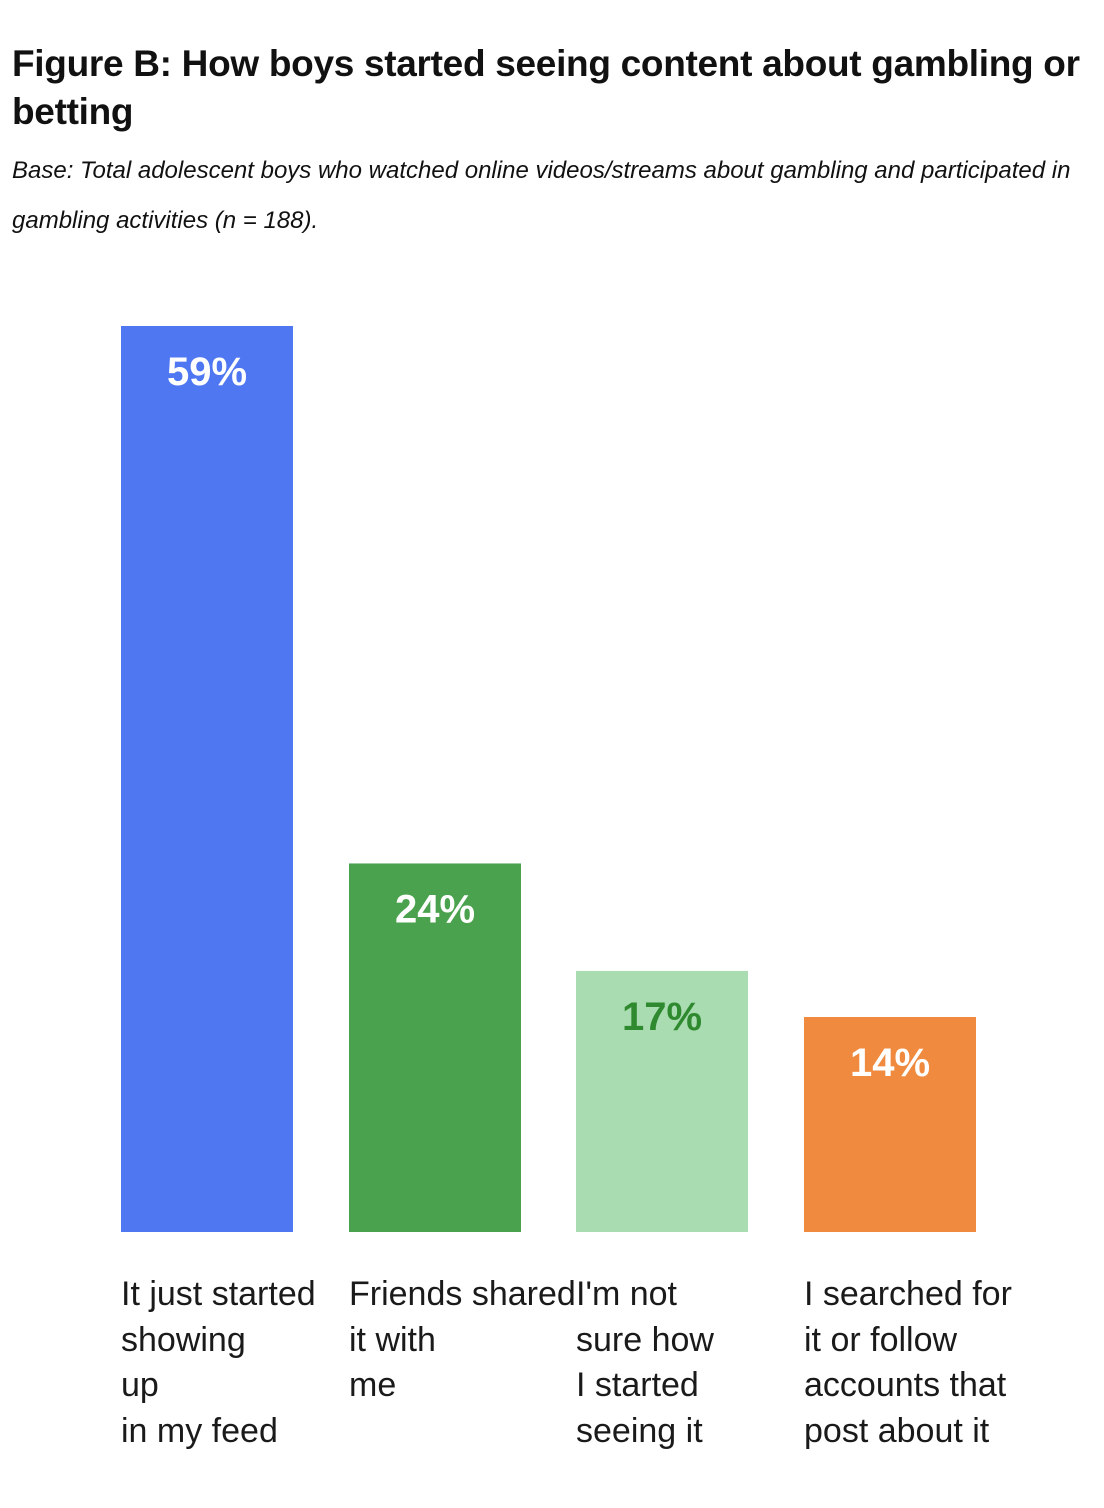 Image resolution: width=1104 pixels, height=1508 pixels. Describe the element at coordinates (207, 372) in the screenshot. I see `bar-value-label-1: 59%` at that location.